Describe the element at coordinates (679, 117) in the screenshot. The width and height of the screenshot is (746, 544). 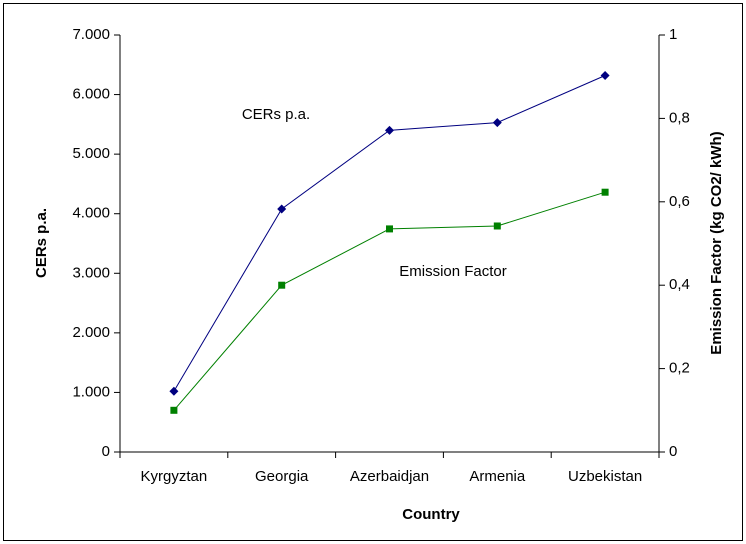
I see `y2-tick-label: 0,8` at that location.